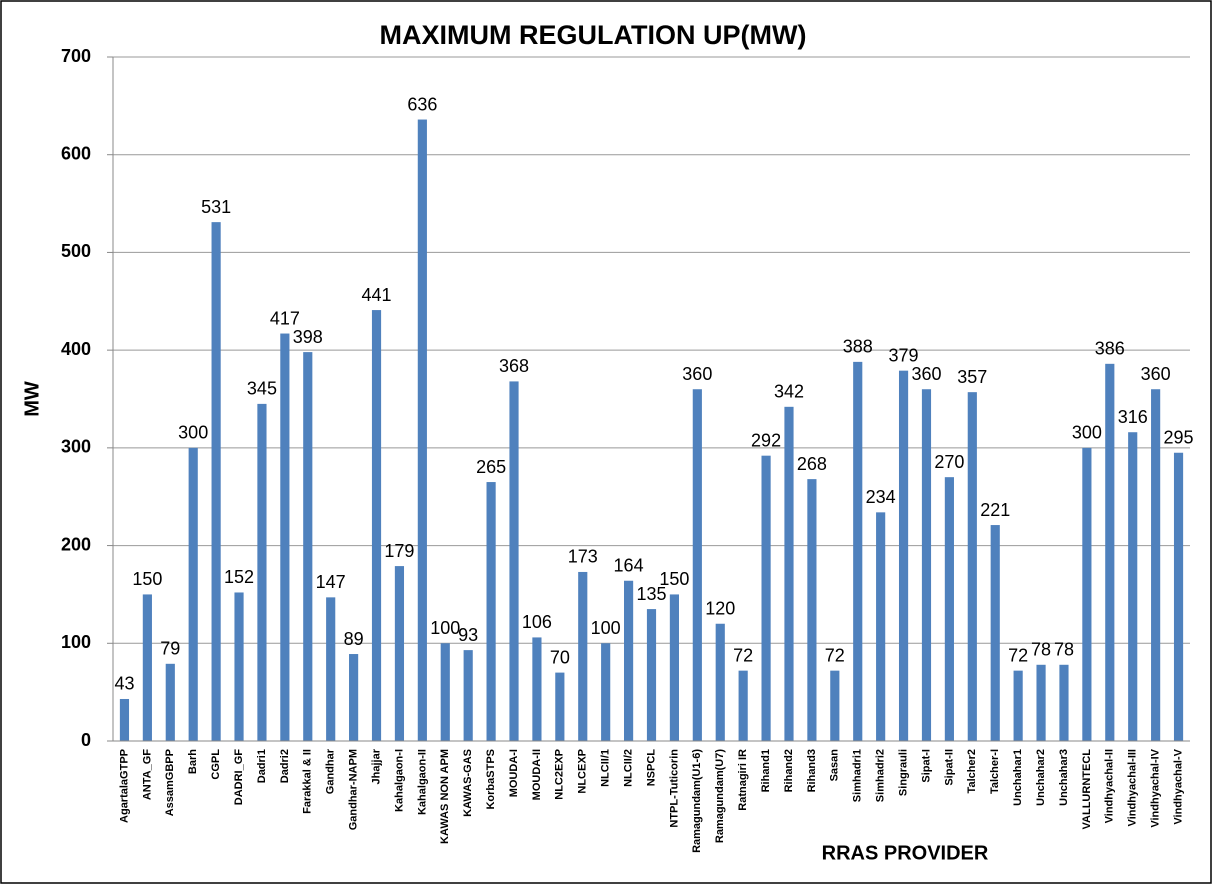 This screenshot has width=1213, height=885. What do you see at coordinates (858, 775) in the screenshot?
I see `x-tick-label: Simhadri1` at bounding box center [858, 775].